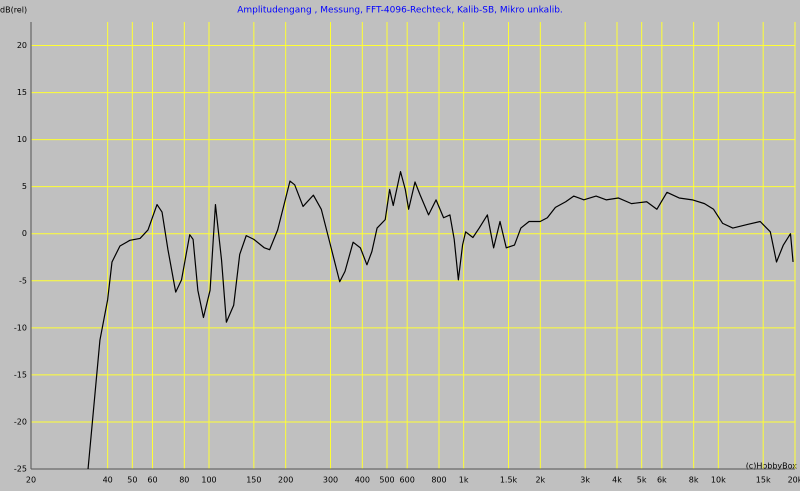 Image resolution: width=800 pixels, height=491 pixels. What do you see at coordinates (438, 480) in the screenshot?
I see `x-tick-label: 800` at bounding box center [438, 480].